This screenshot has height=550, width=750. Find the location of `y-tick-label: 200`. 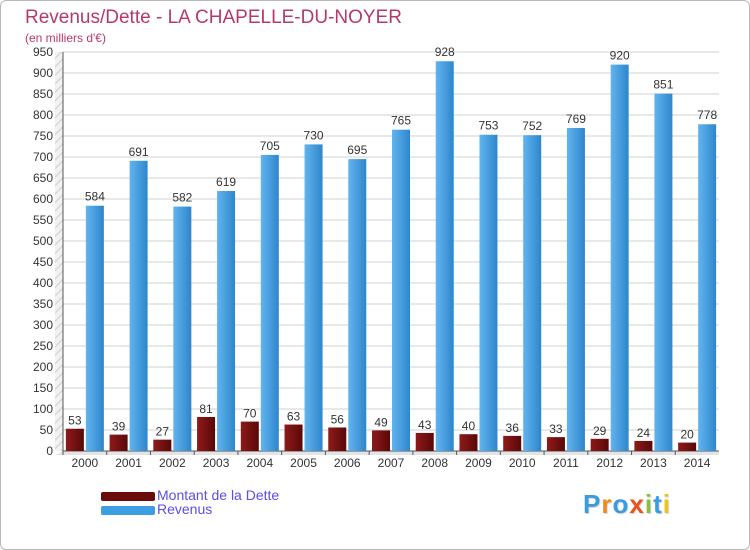

y-tick-label: 200 is located at coordinates (43, 367).